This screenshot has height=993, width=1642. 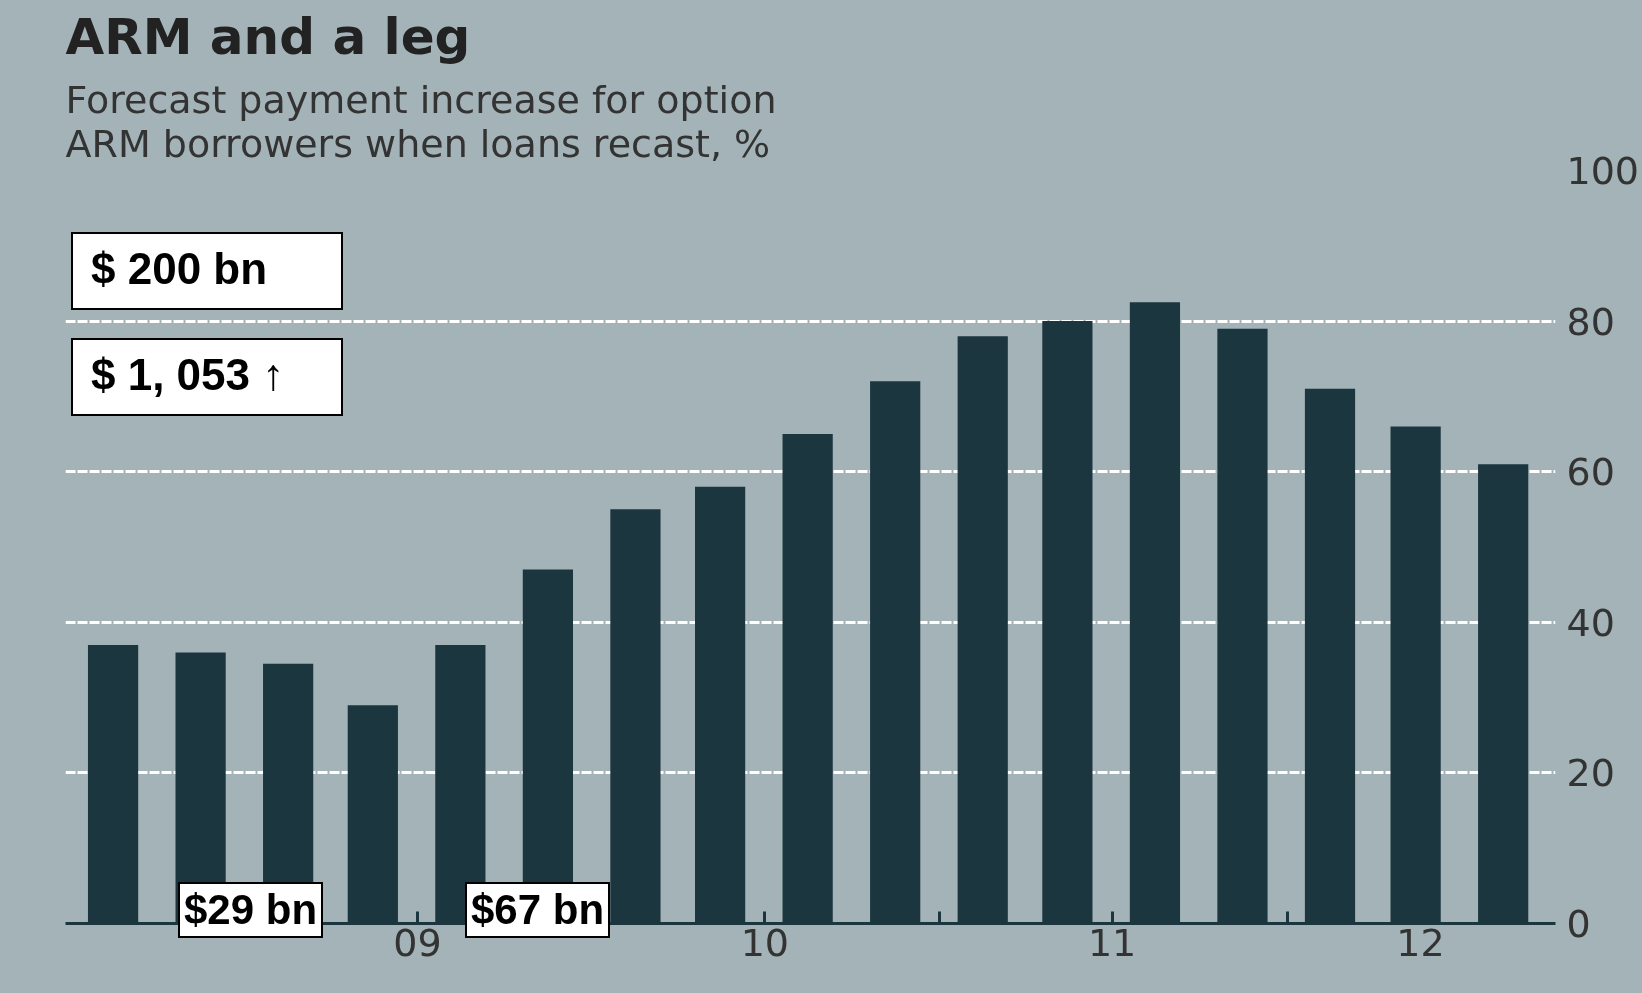 What do you see at coordinates (1590, 773) in the screenshot?
I see `y-tick-label: 20` at bounding box center [1590, 773].